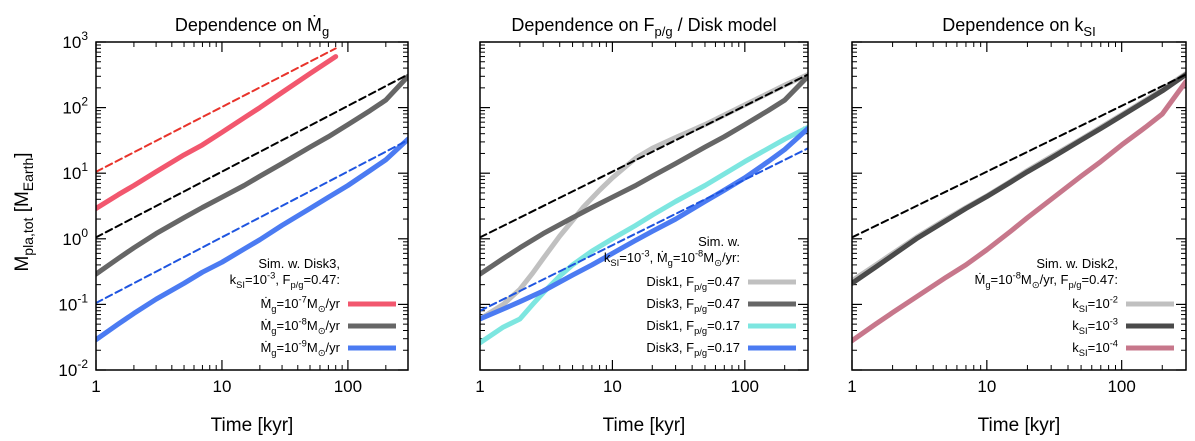 This screenshot has width=1195, height=441. What do you see at coordinates (24, 211) in the screenshot?
I see `y-axis-label: Mpla,tot [MEarth]` at bounding box center [24, 211].